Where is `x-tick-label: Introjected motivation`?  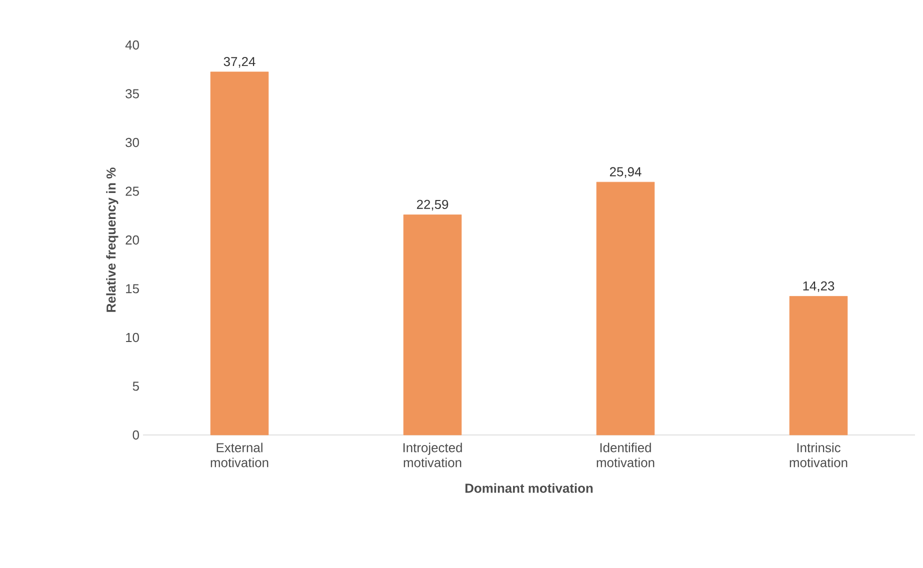
x-tick-label: Introjected motivation is located at coordinates (432, 455).